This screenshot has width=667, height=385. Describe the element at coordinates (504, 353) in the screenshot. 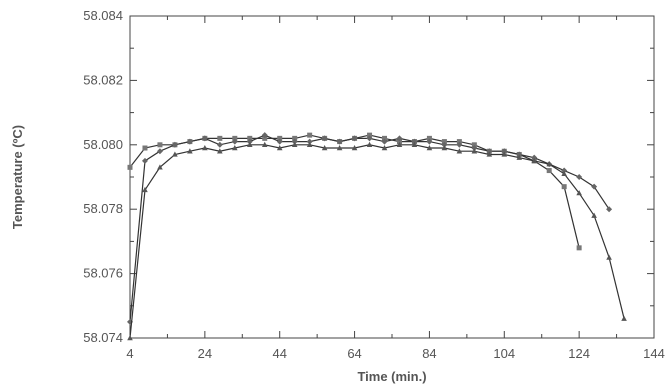

I see `x-tick-label: 104` at that location.